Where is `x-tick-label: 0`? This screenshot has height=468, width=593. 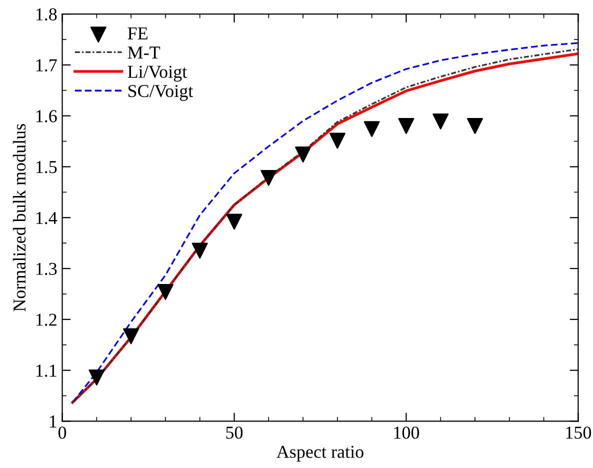 x-tick-label: 0 is located at coordinates (62, 432).